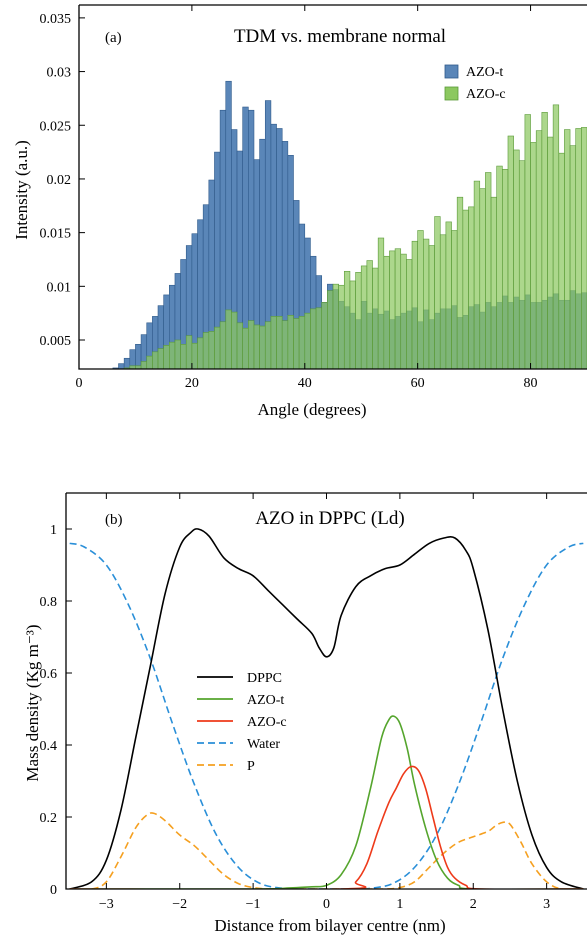  Describe the element at coordinates (263, 744) in the screenshot. I see `legend-label-water: Water` at that location.